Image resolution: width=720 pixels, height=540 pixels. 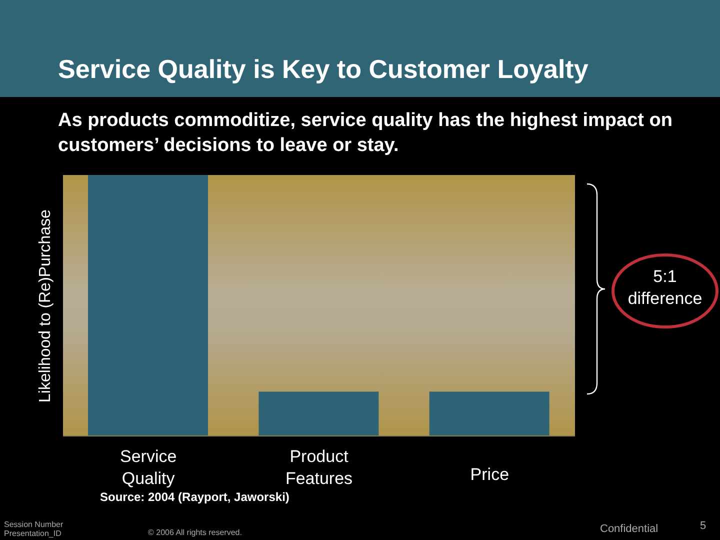 I want to click on text: Confidential, so click(x=629, y=529).